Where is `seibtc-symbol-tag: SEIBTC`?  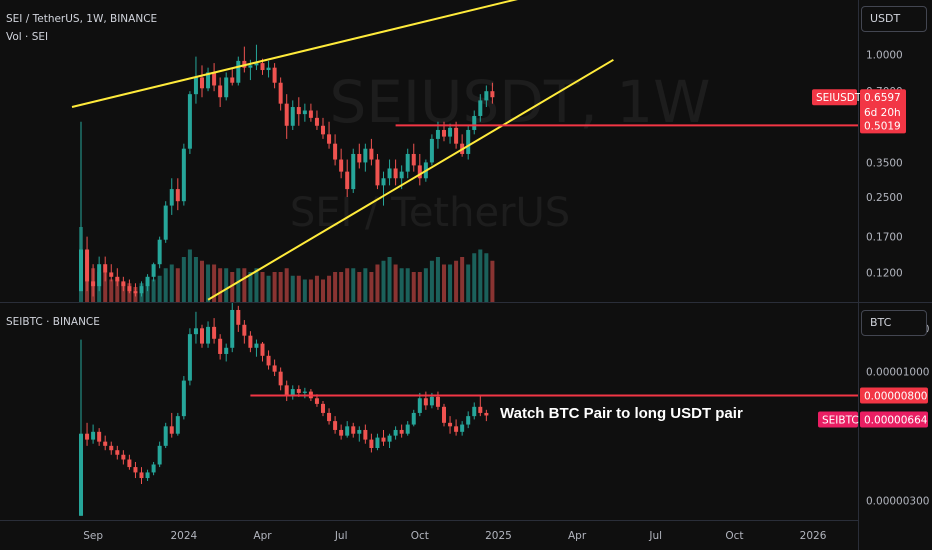
seibtc-symbol-tag: SEIBTC is located at coordinates (840, 420).